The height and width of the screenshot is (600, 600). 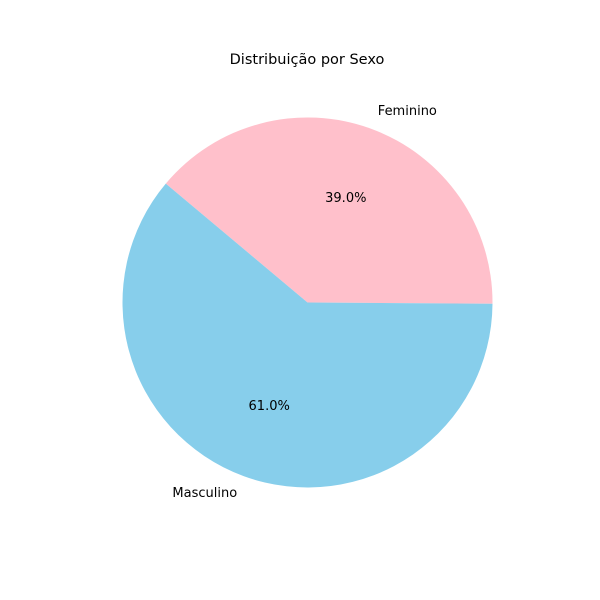 What do you see at coordinates (345, 198) in the screenshot?
I see `pie-pct-label-feminino: 39.0%` at bounding box center [345, 198].